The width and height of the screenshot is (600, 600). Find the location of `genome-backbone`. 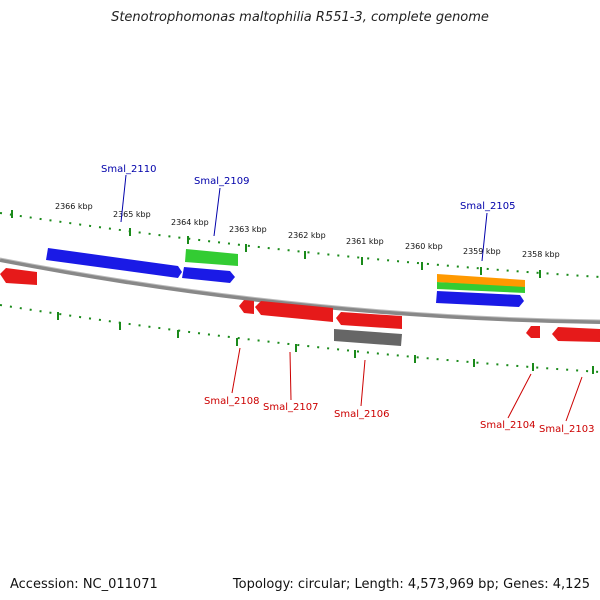

genome-backbone is located at coordinates (300, 291).